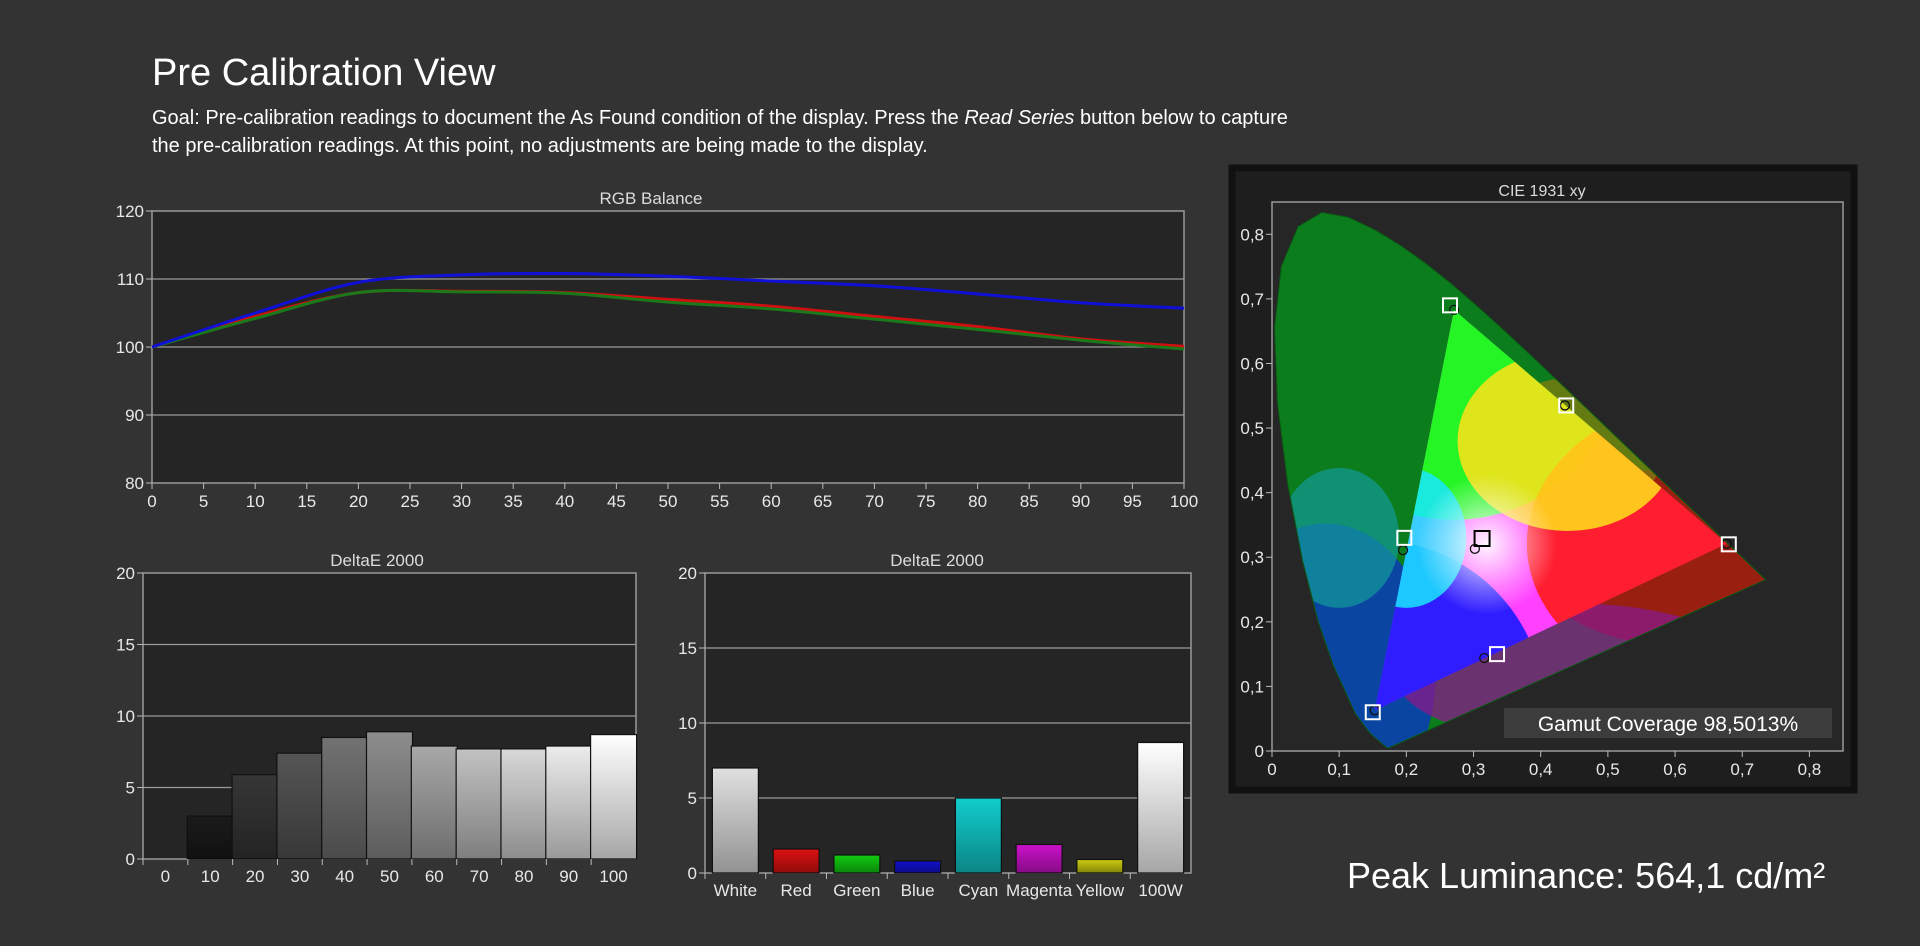 This screenshot has width=1920, height=946. I want to click on cie-locus-outline, so click(1520, 480).